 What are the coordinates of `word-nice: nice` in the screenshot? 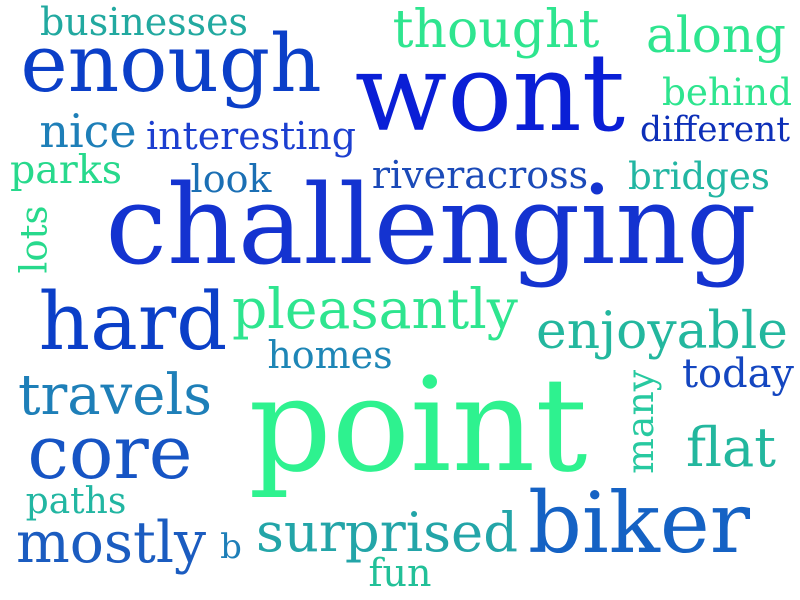 It's located at (88, 131).